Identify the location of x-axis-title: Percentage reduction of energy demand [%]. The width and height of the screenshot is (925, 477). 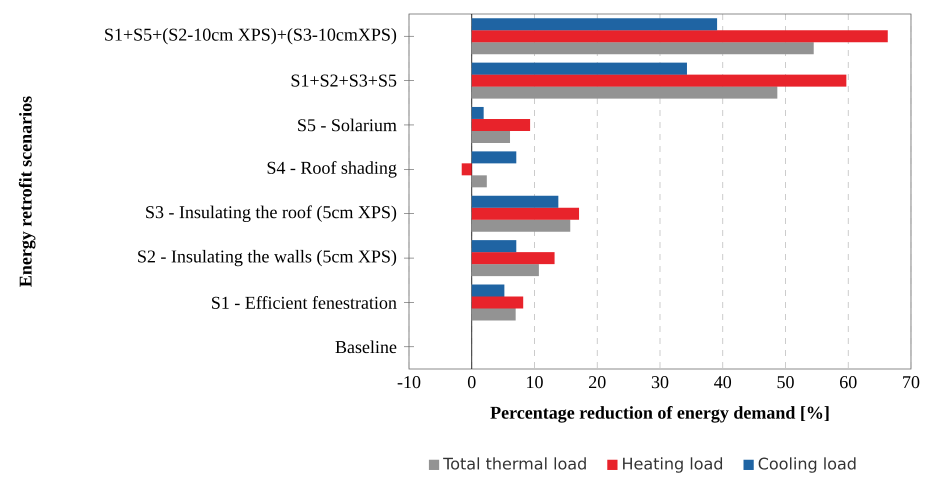
(659, 414).